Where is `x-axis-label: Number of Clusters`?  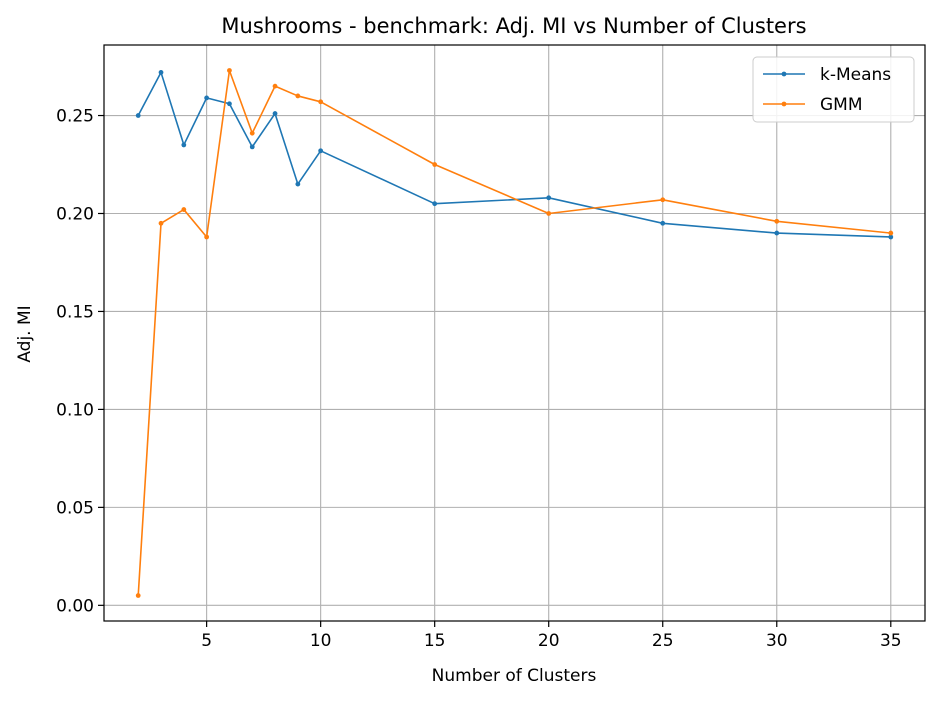 x-axis-label: Number of Clusters is located at coordinates (514, 676).